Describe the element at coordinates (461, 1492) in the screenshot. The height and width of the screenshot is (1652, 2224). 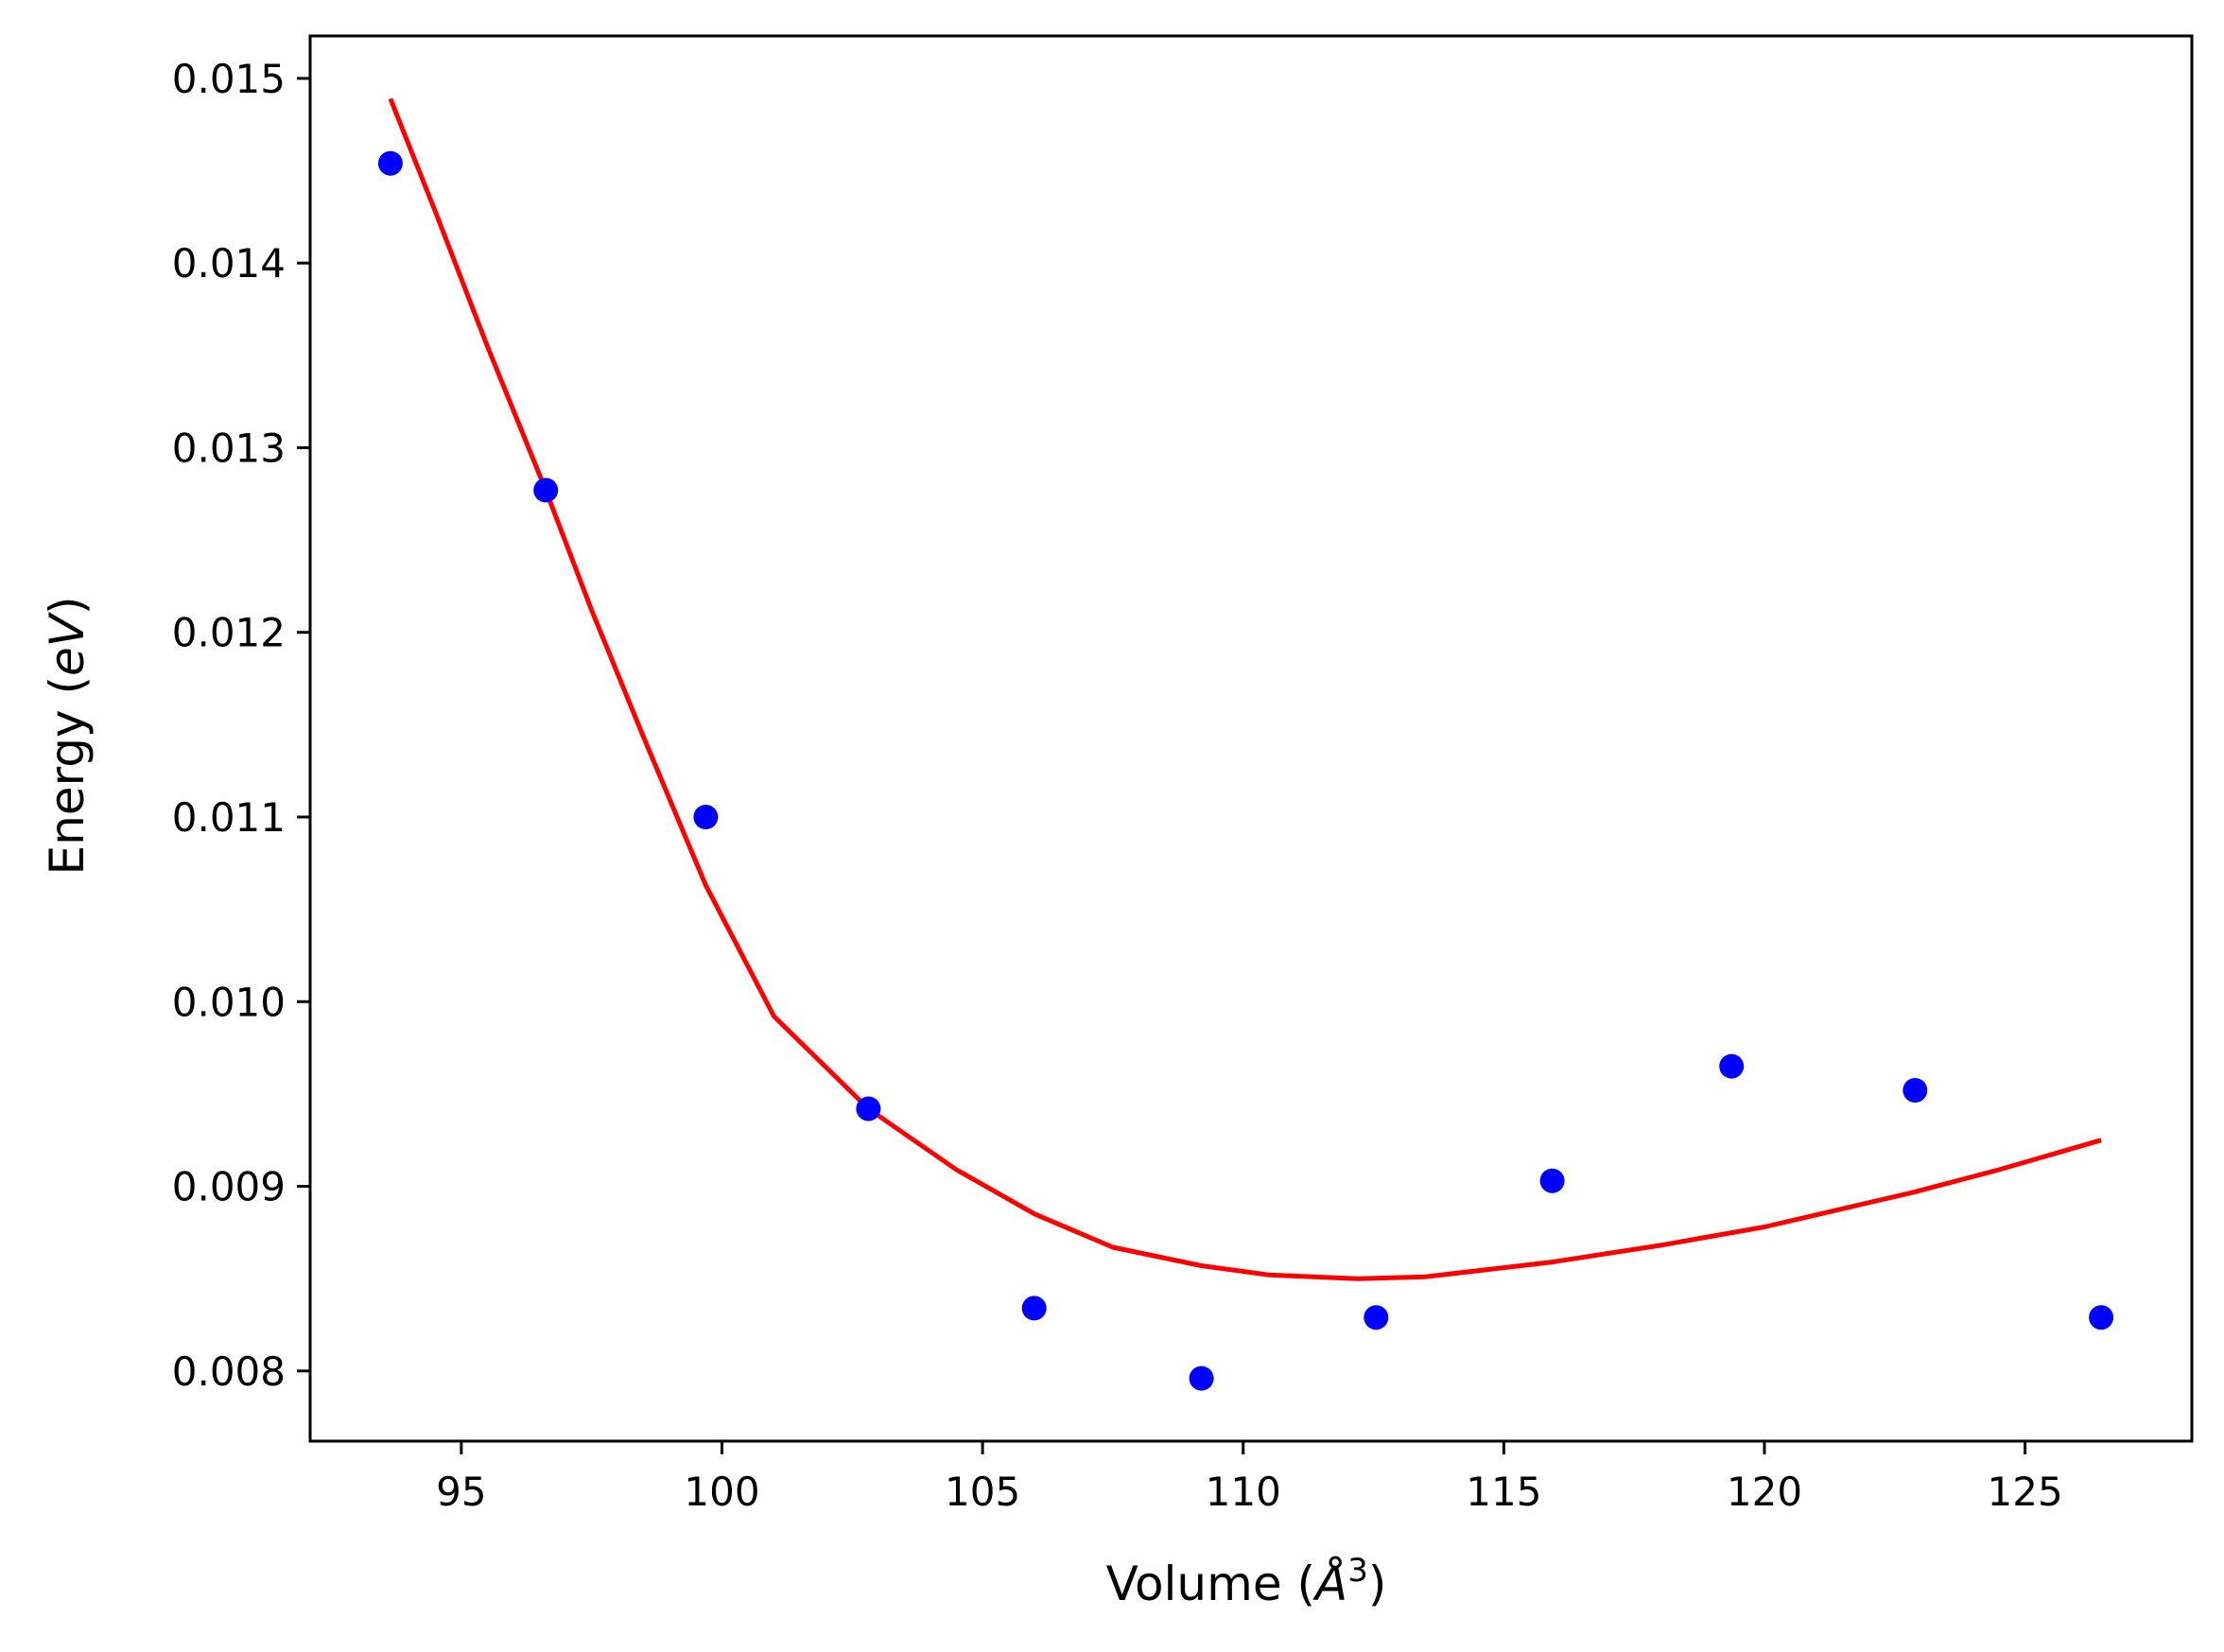
I see `x-tick-label: 95` at that location.